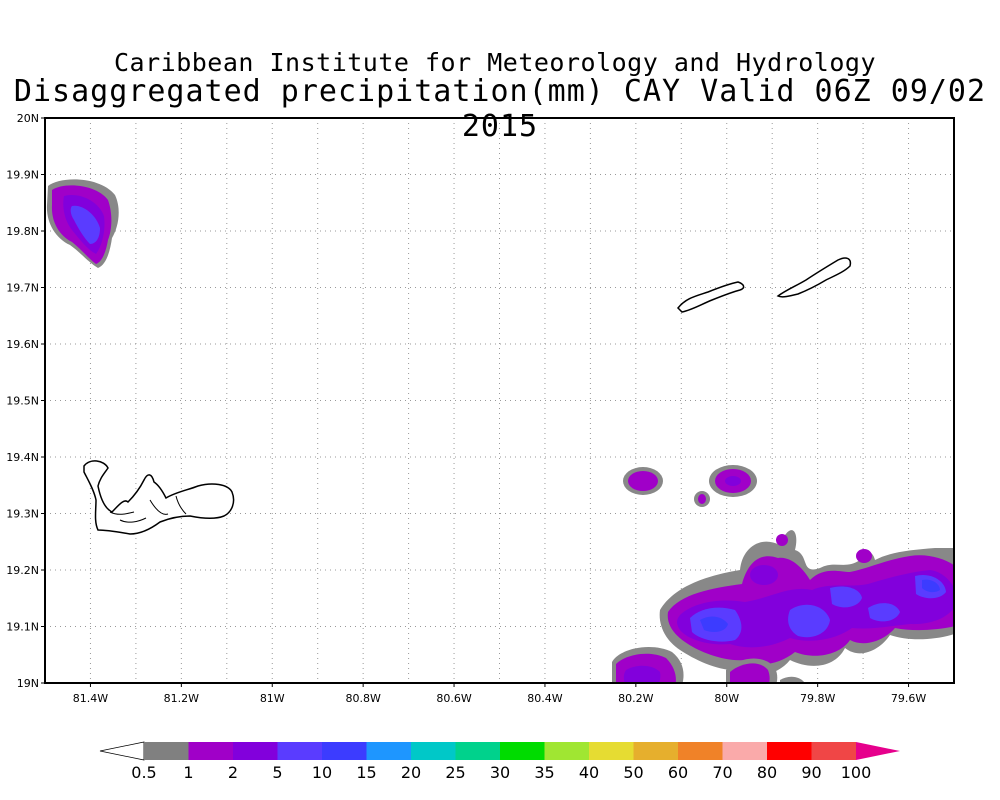 Image resolution: width=1000 pixels, height=800 pixels. Describe the element at coordinates (455, 772) in the screenshot. I see `colorbar-label: 25` at that location.